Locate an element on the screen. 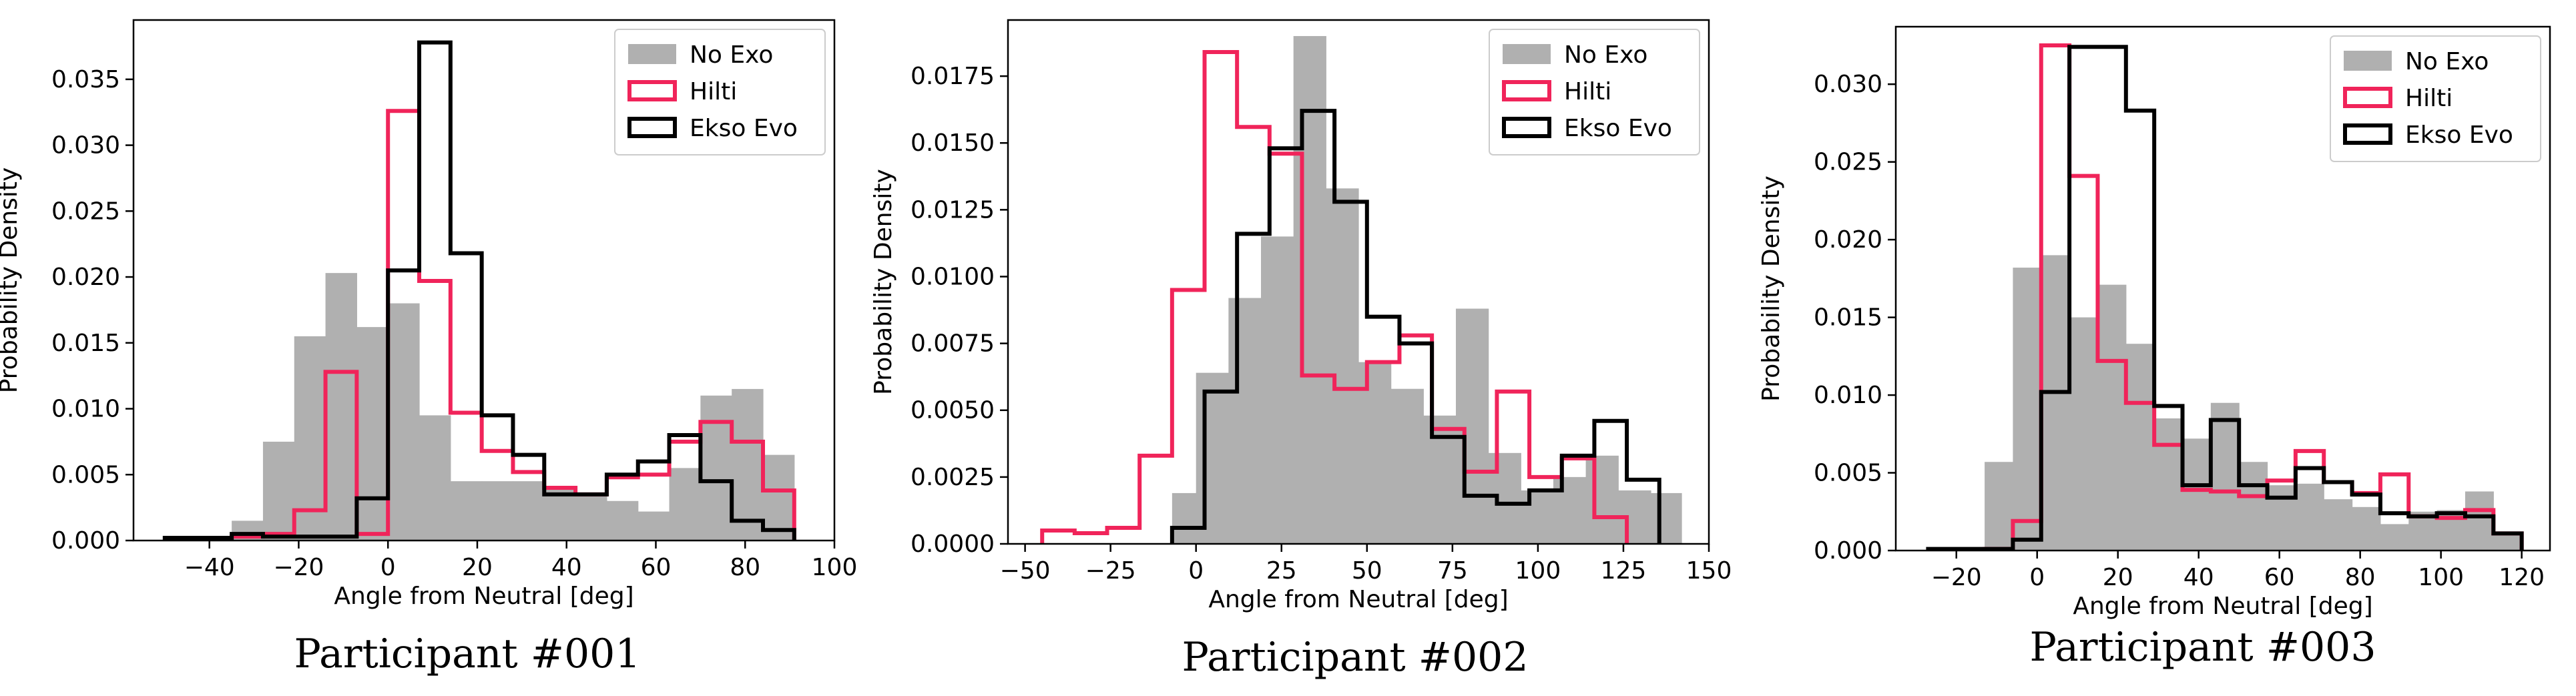 The image size is (2576, 696). x-tick-label: 75 is located at coordinates (1452, 571).